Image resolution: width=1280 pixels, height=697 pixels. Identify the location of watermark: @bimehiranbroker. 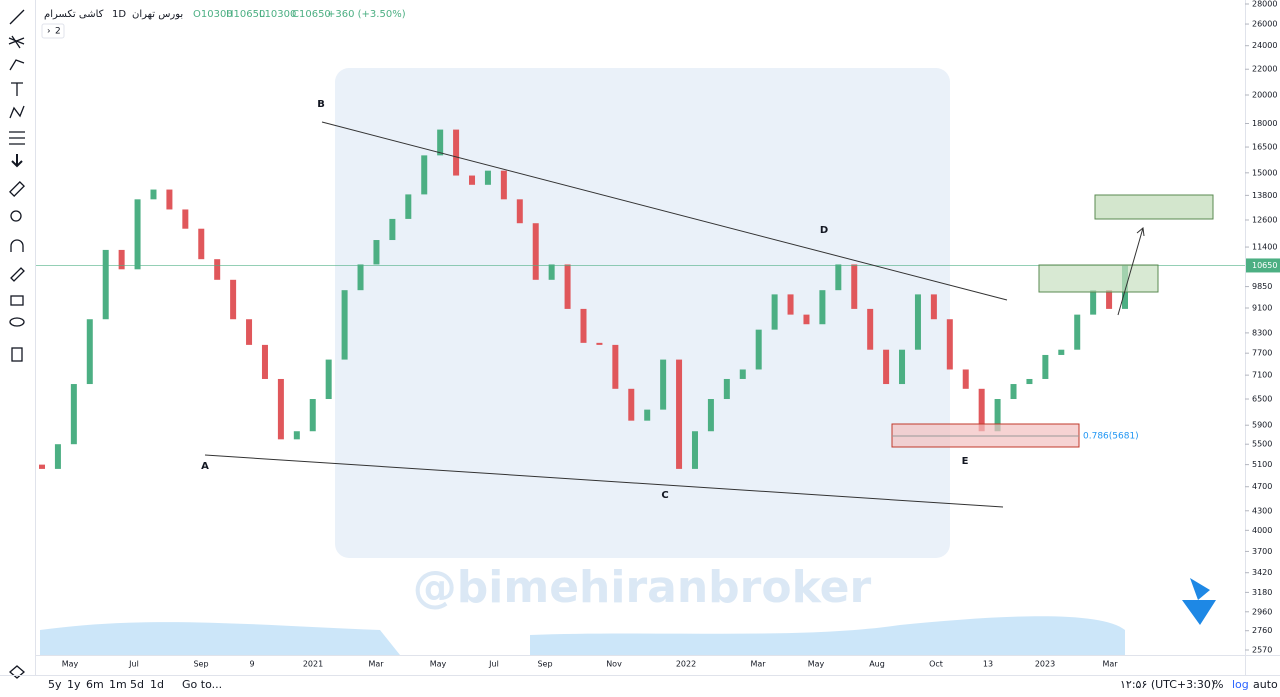
(642, 587).